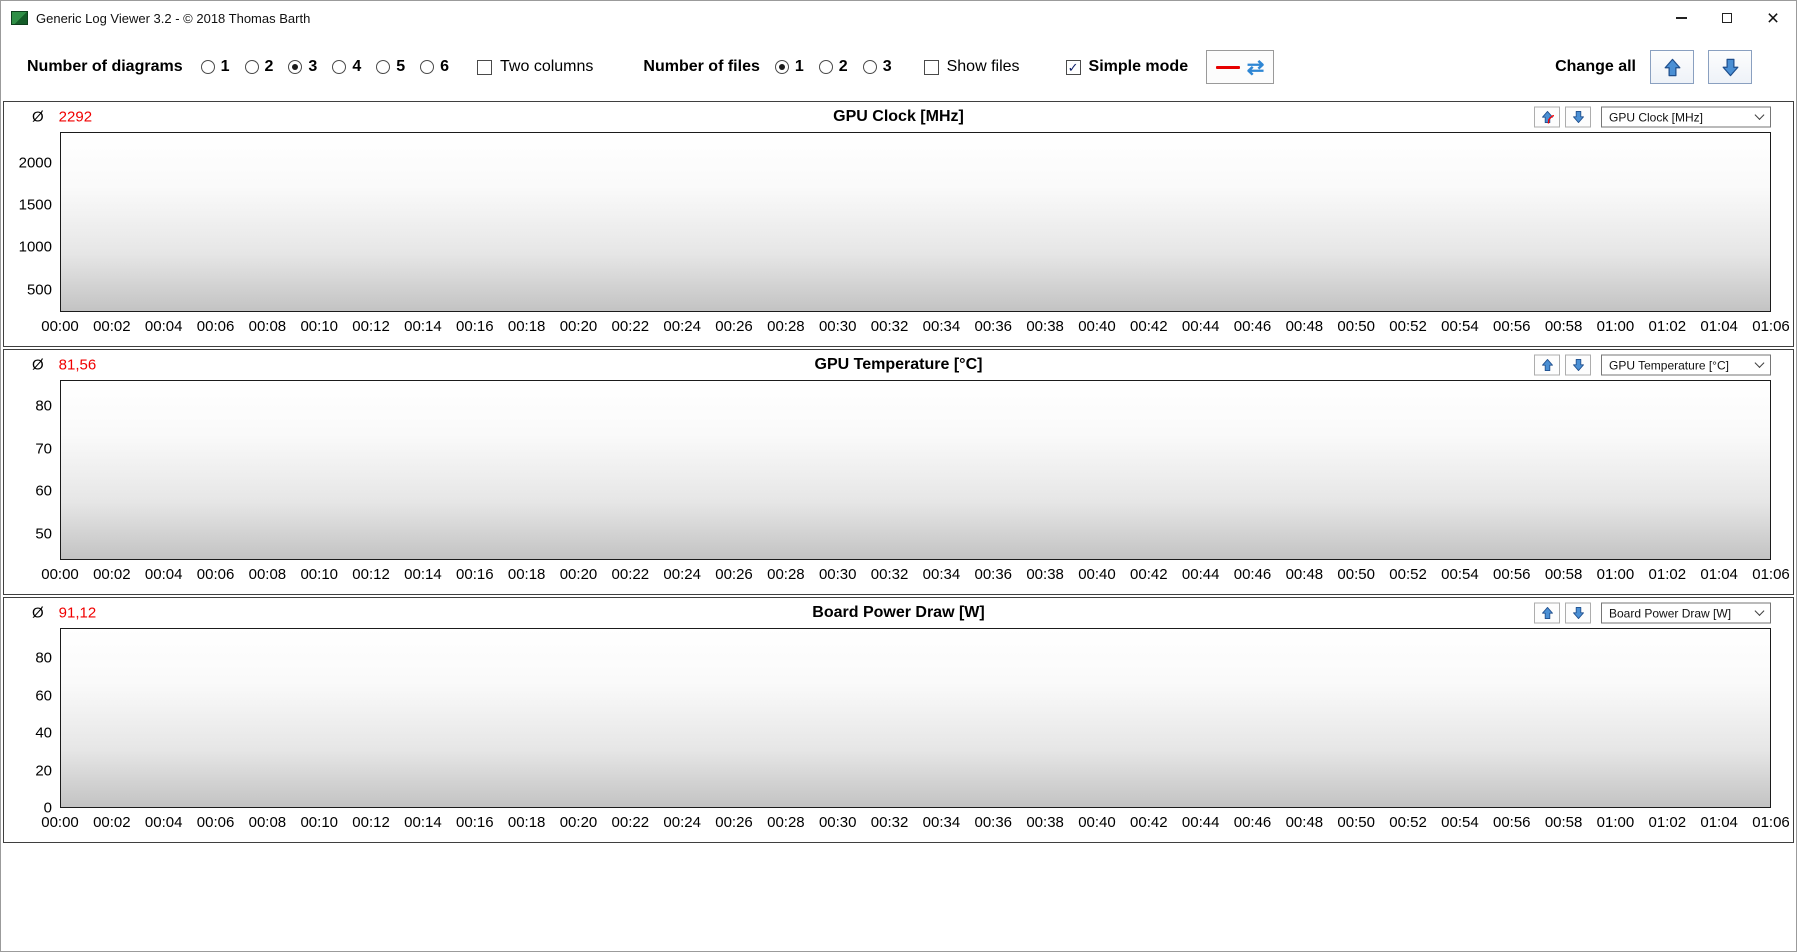  I want to click on simple-mode-checkbox: ✓ Simple mode, so click(1126, 67).